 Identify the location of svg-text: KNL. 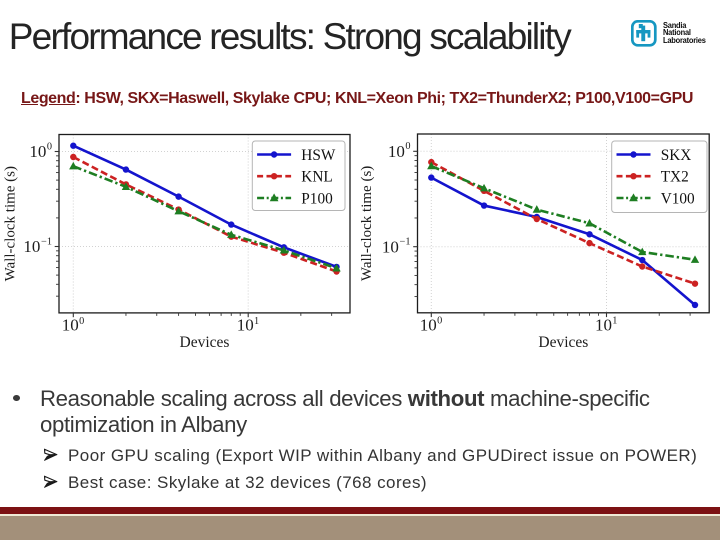
(316, 177).